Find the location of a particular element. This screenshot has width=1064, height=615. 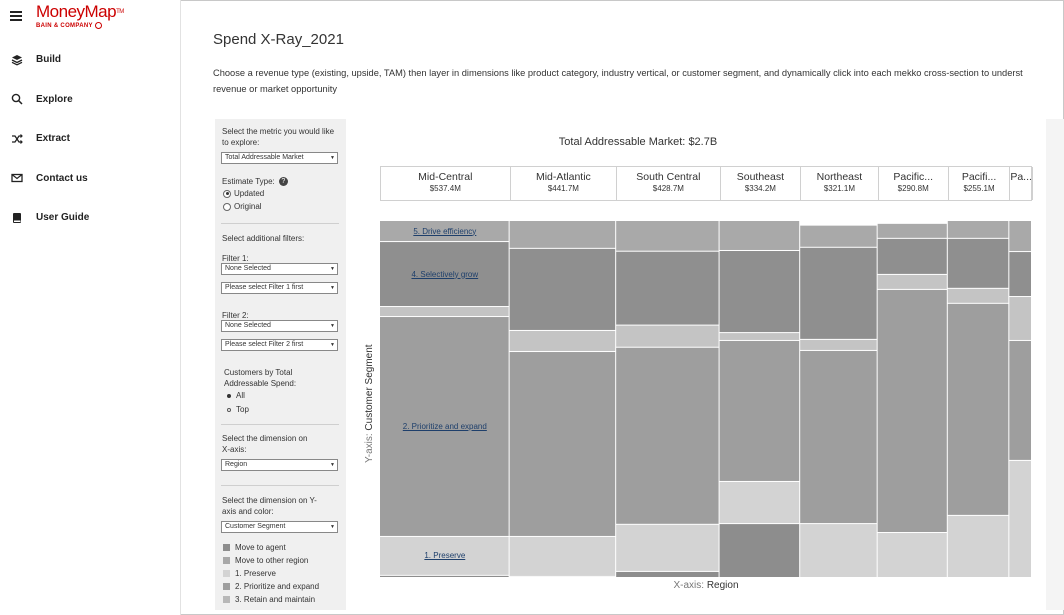

customers-option-all: All is located at coordinates (236, 395).